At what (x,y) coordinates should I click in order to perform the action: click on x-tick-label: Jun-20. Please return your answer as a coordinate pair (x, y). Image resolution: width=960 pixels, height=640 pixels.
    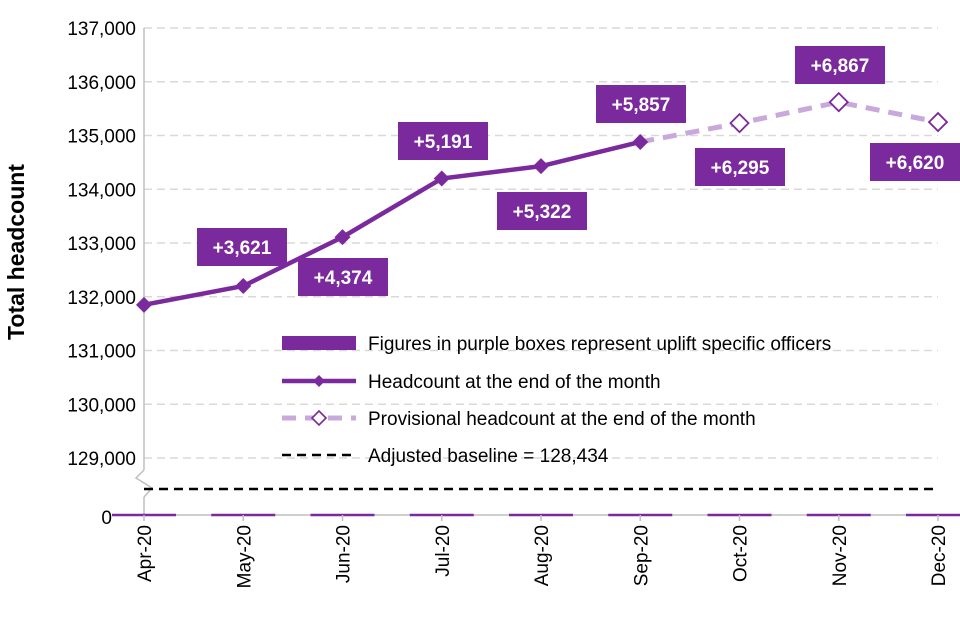
    Looking at the image, I should click on (344, 554).